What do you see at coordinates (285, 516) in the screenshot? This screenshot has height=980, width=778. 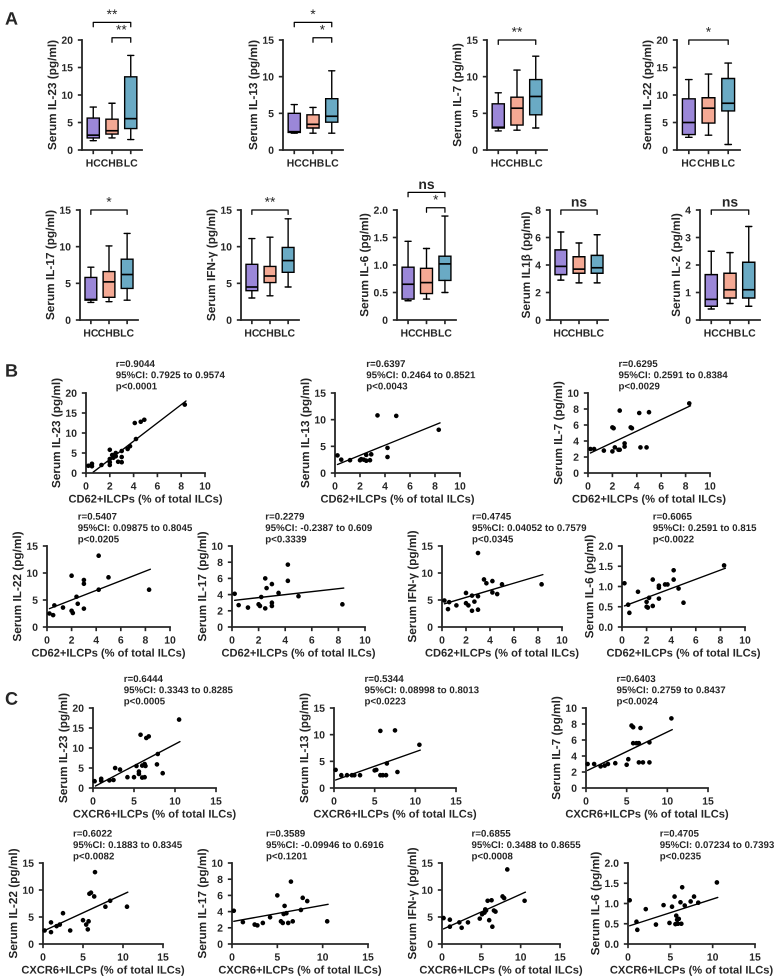 I see `text: r=0.2279` at bounding box center [285, 516].